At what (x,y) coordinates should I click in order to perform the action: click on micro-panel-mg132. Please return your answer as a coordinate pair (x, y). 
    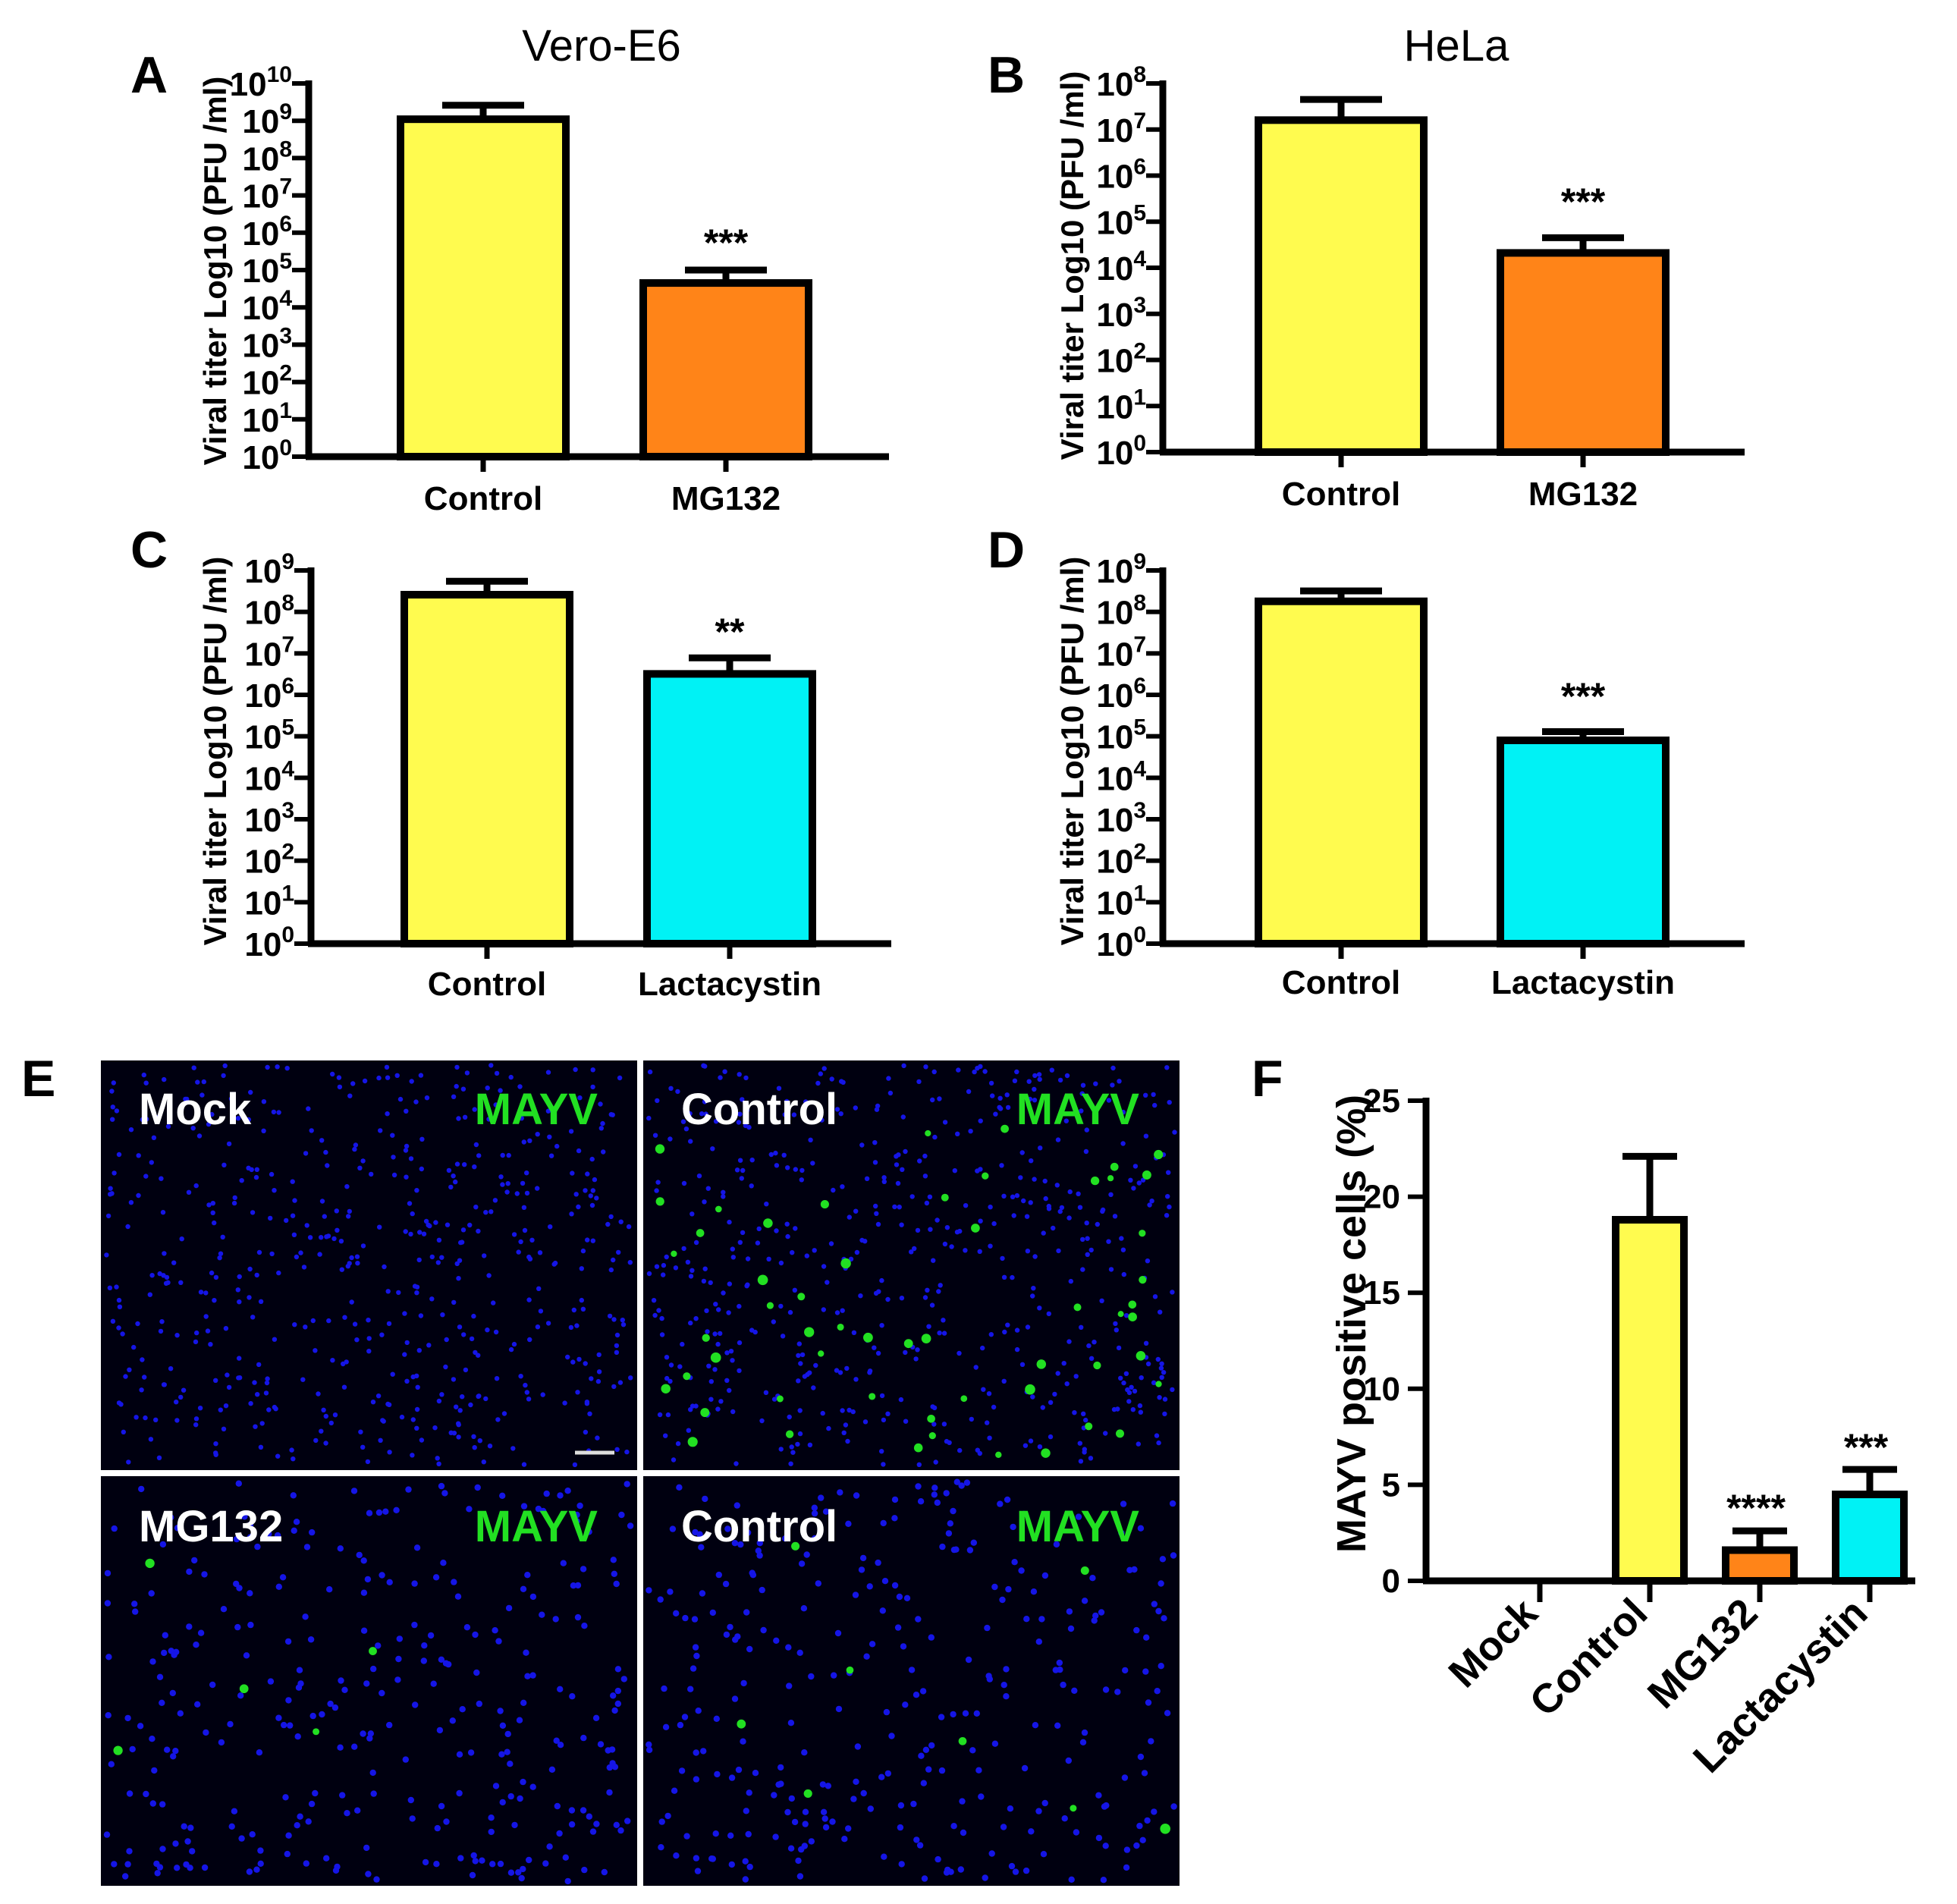
    Looking at the image, I should click on (369, 1681).